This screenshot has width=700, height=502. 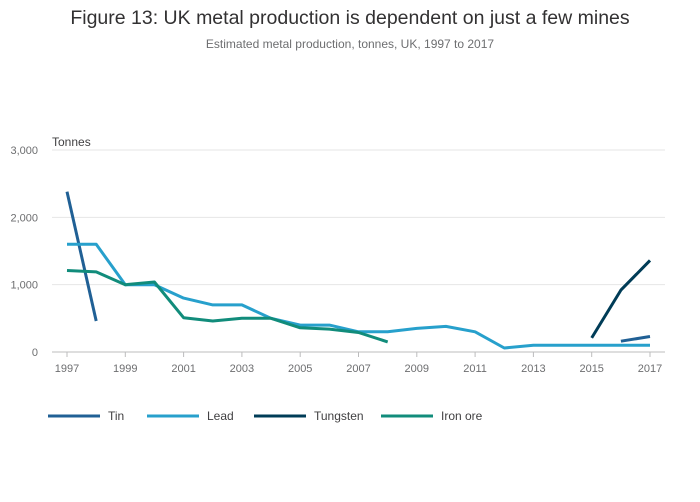 I want to click on legend-label-tin: Tin, so click(x=116, y=416).